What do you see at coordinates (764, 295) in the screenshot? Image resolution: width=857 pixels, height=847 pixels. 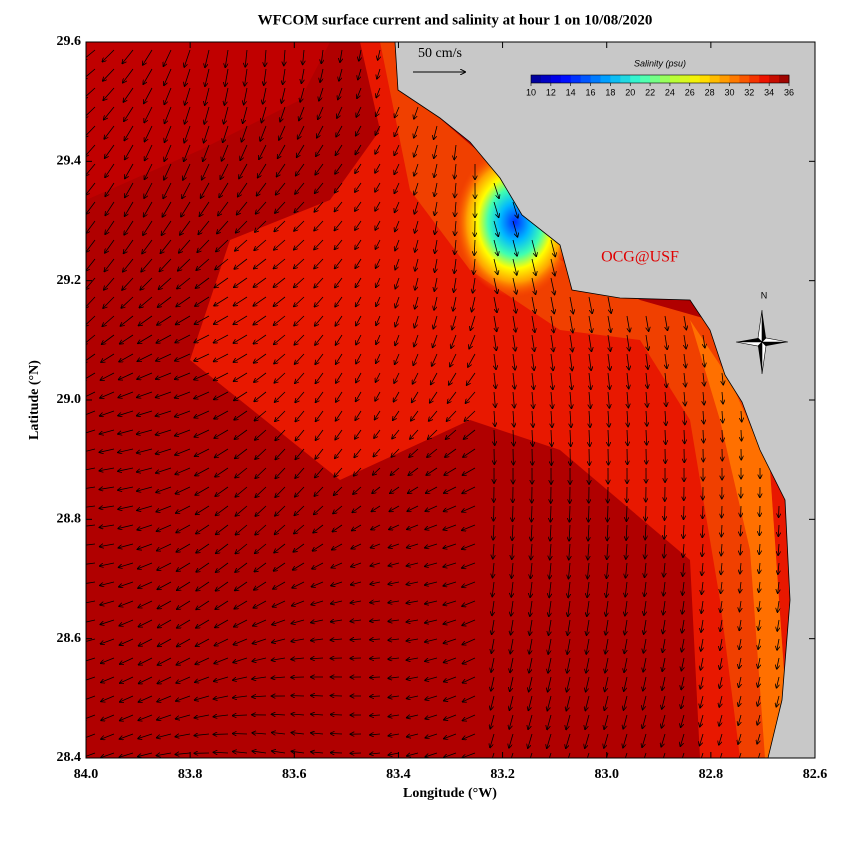 I see `north-label: N` at bounding box center [764, 295].